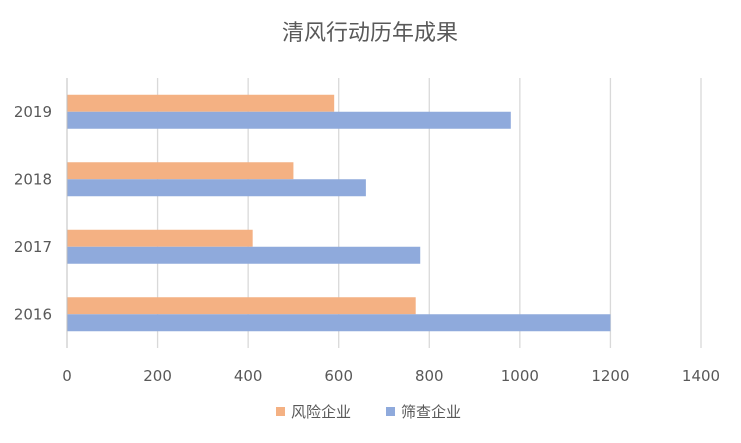  What do you see at coordinates (33, 247) in the screenshot?
I see `y-tick-label-2017: 2017` at bounding box center [33, 247].